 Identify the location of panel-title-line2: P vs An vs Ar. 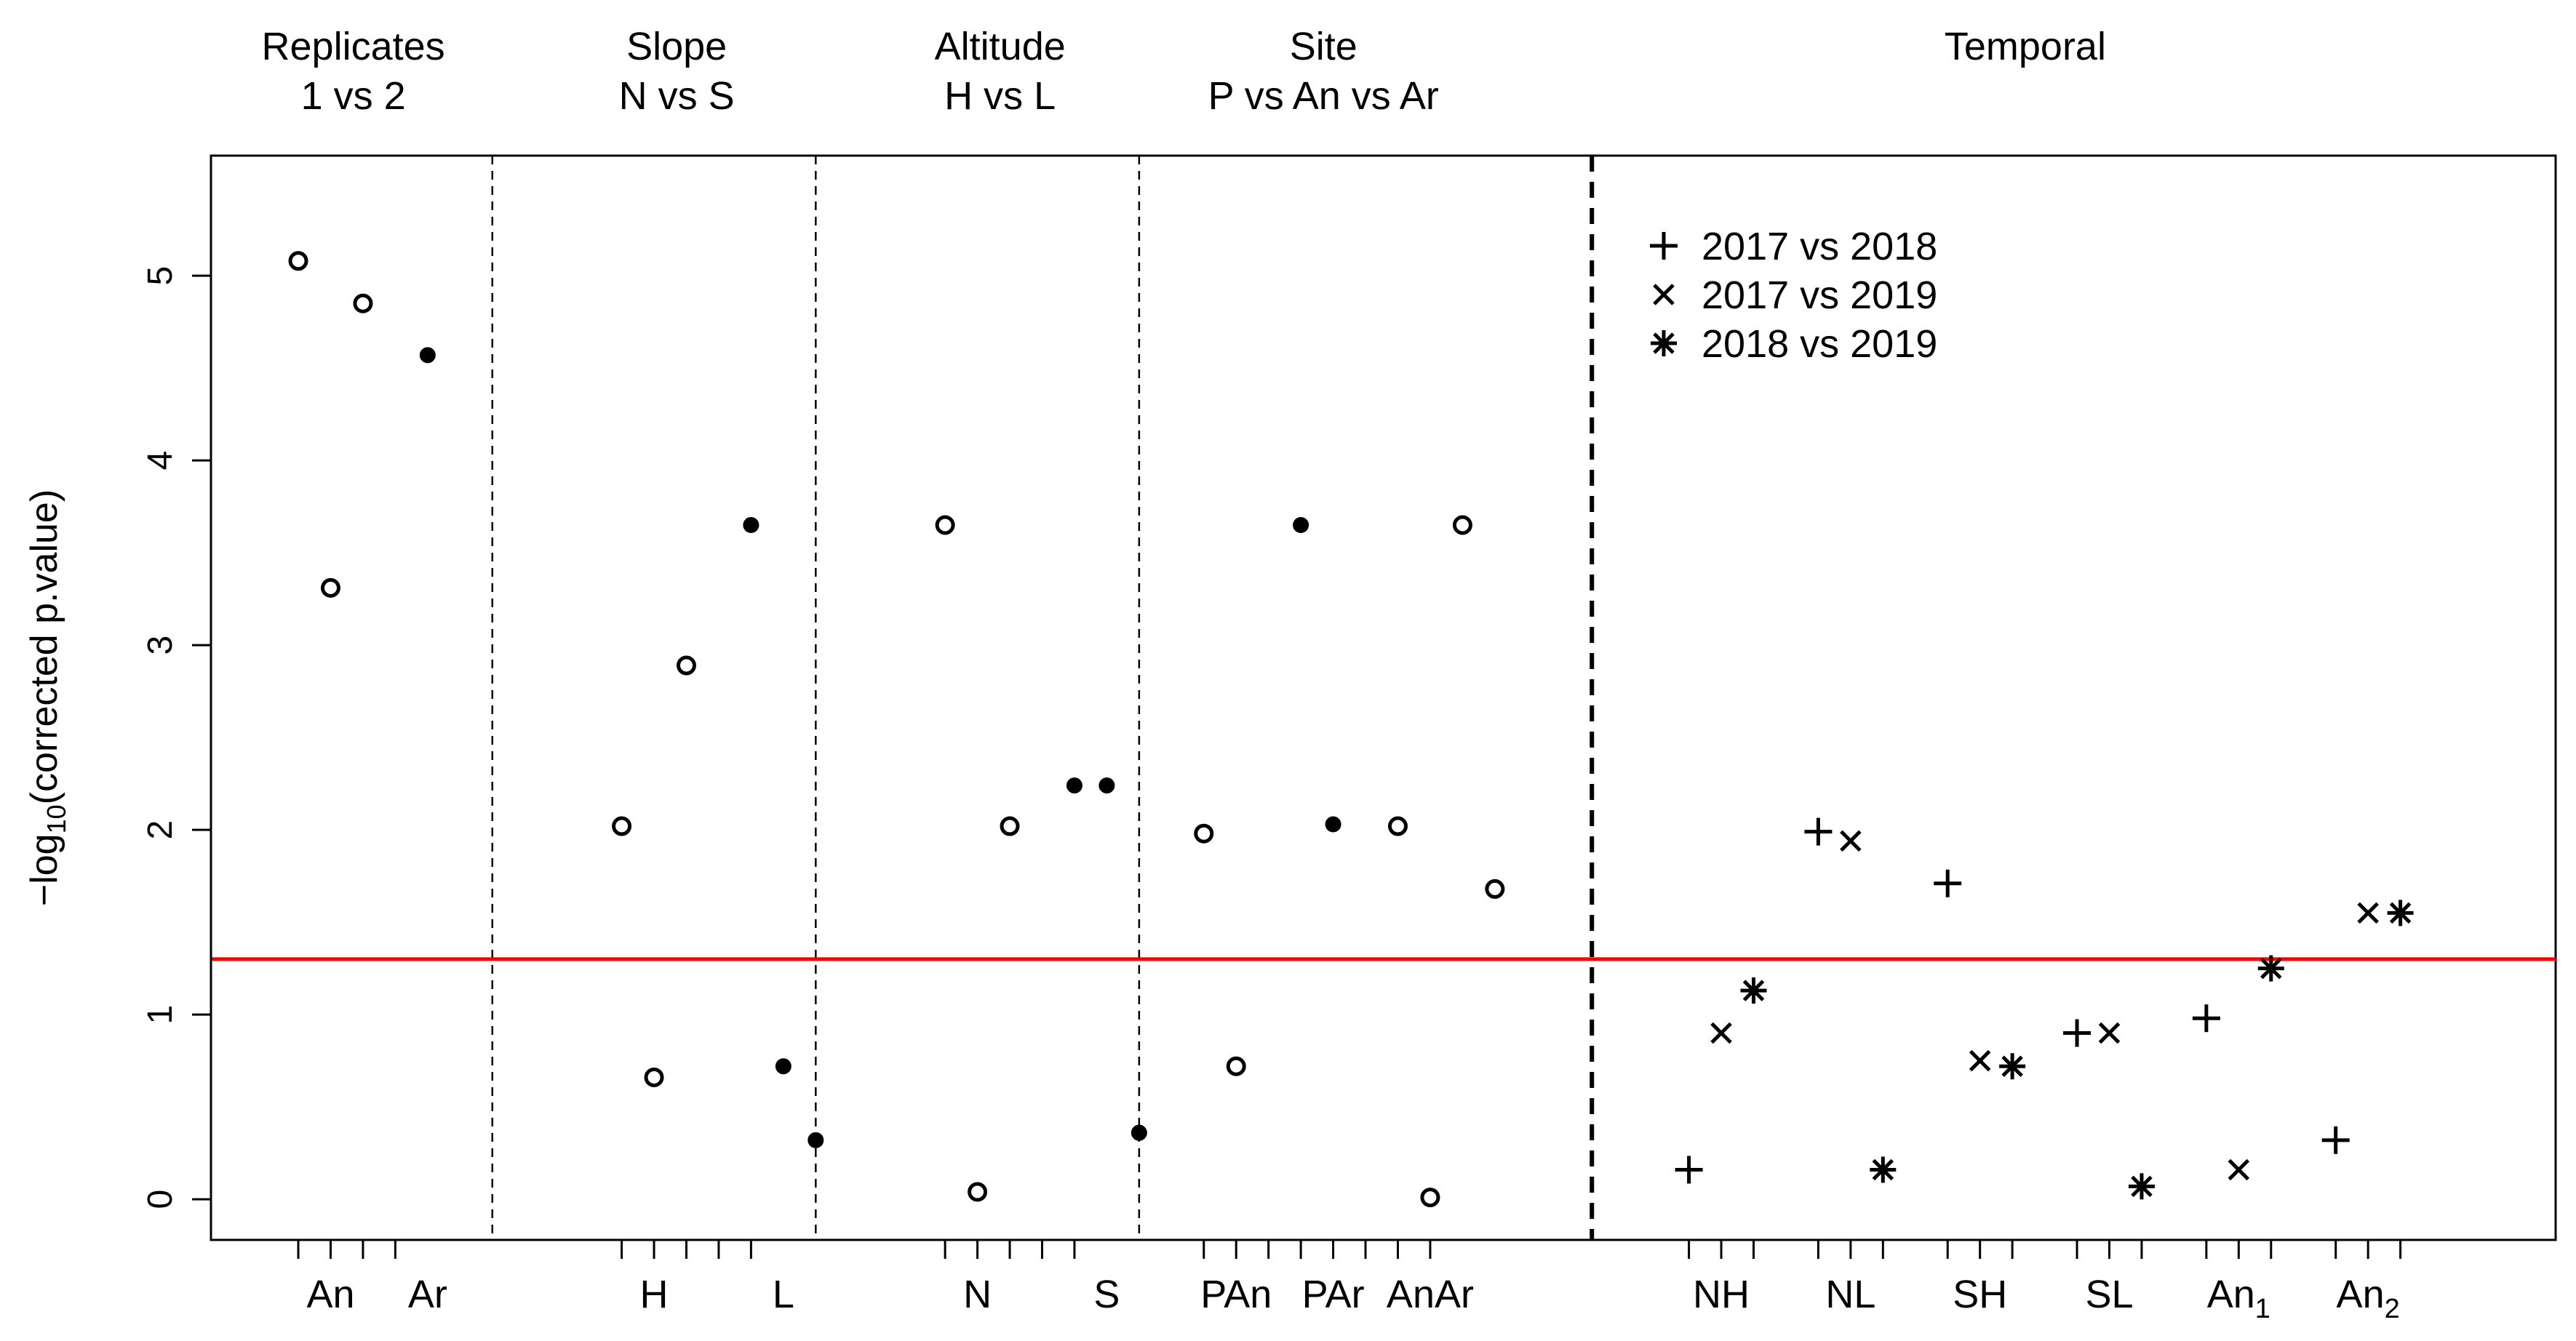
(1323, 96).